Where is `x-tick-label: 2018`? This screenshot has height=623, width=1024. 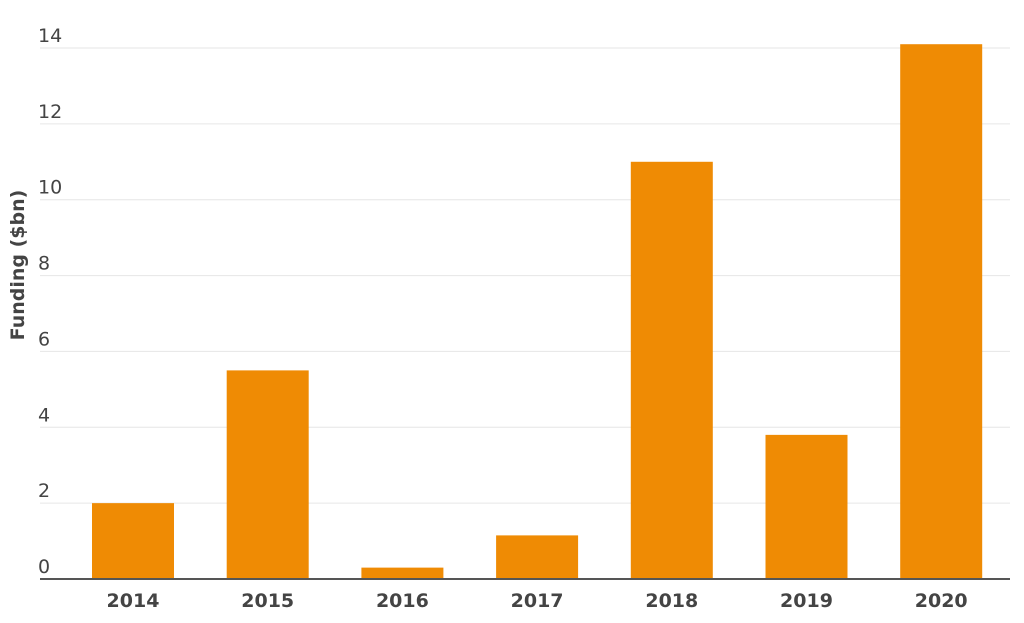 x-tick-label: 2018 is located at coordinates (671, 601).